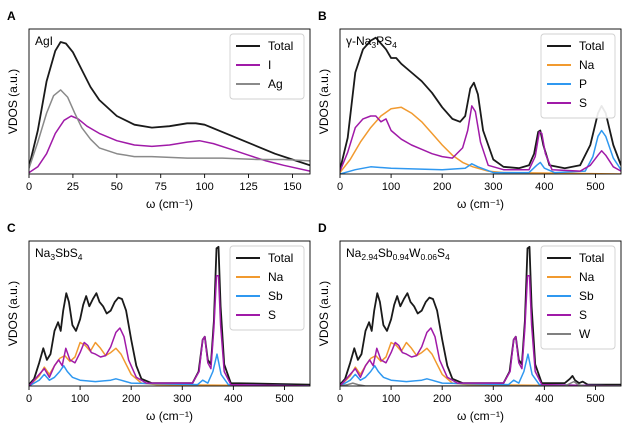  What do you see at coordinates (583, 84) in the screenshot?
I see `legend-label: P` at bounding box center [583, 84].